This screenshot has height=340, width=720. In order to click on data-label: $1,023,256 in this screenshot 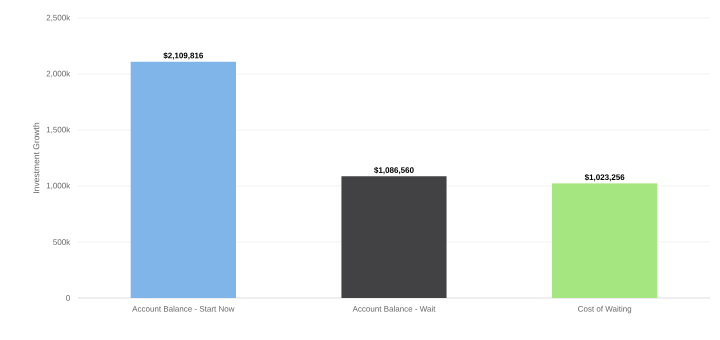, I will do `click(604, 178)`.